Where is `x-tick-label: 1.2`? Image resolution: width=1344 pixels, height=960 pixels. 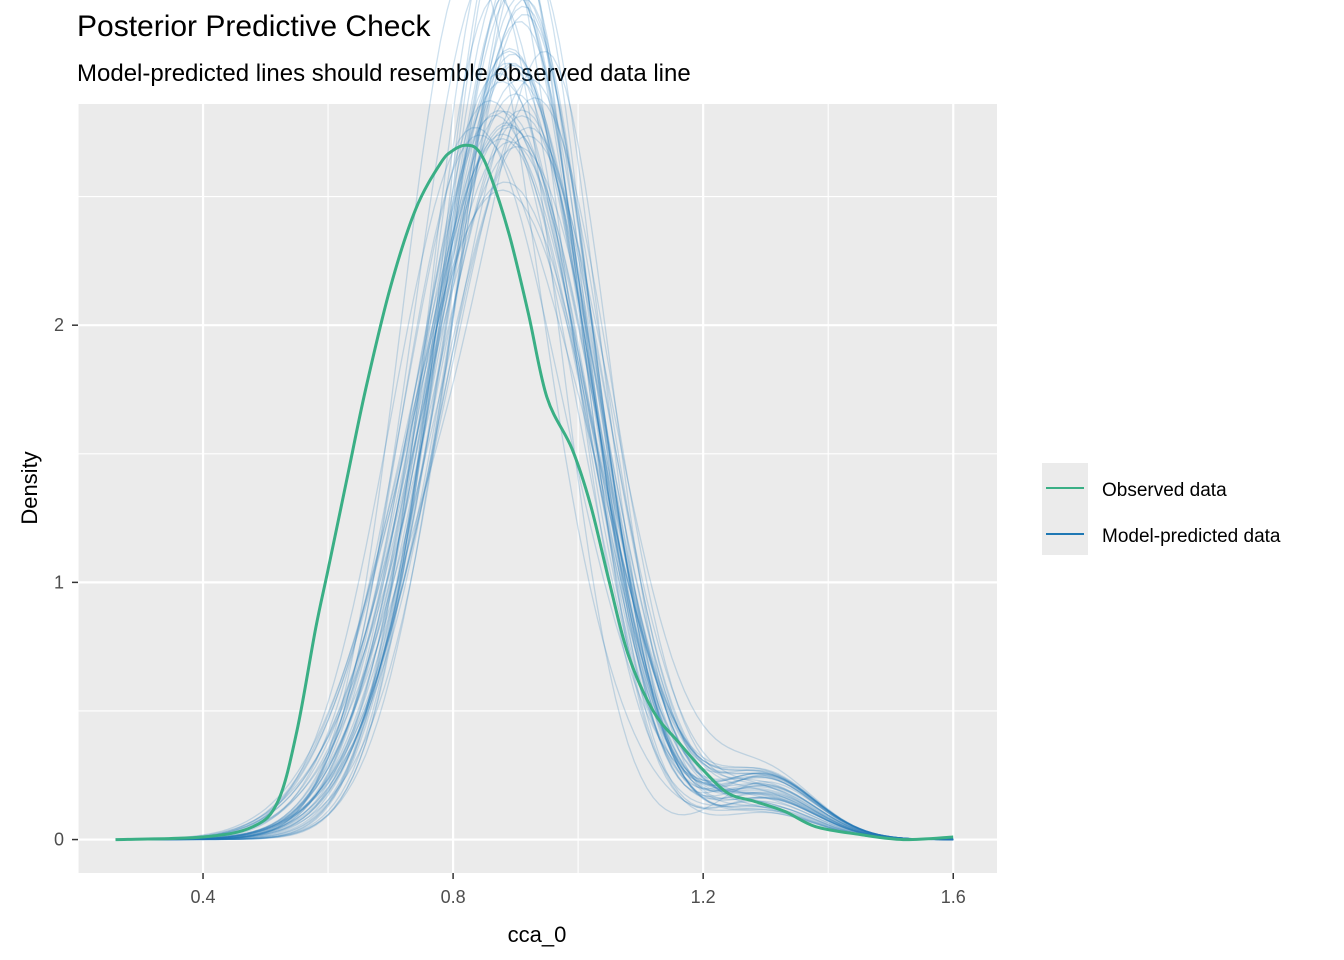
x-tick-label: 1.2 is located at coordinates (703, 897).